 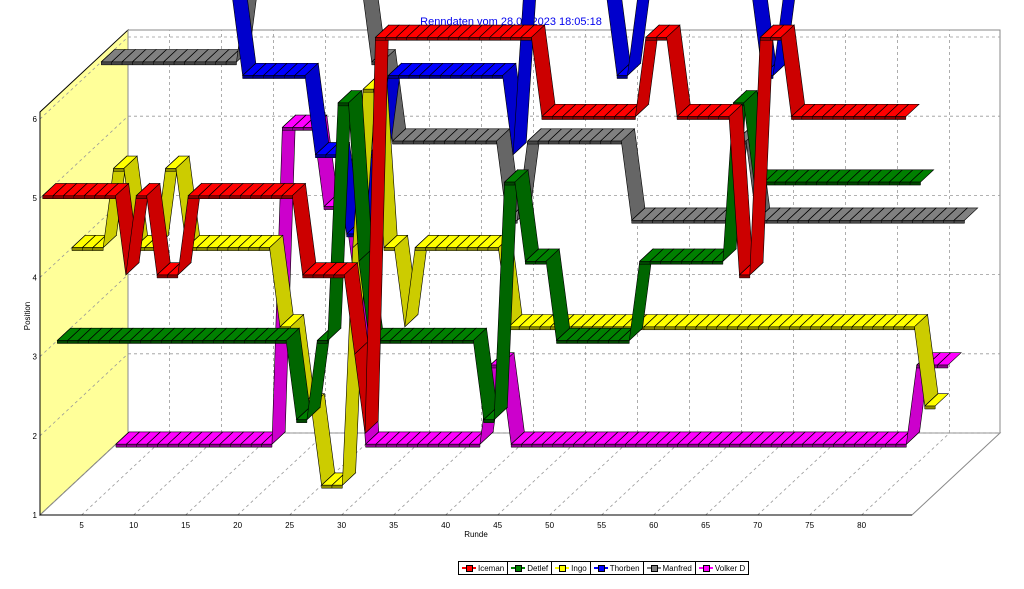 I want to click on legend-label: Ingo, so click(x=579, y=568).